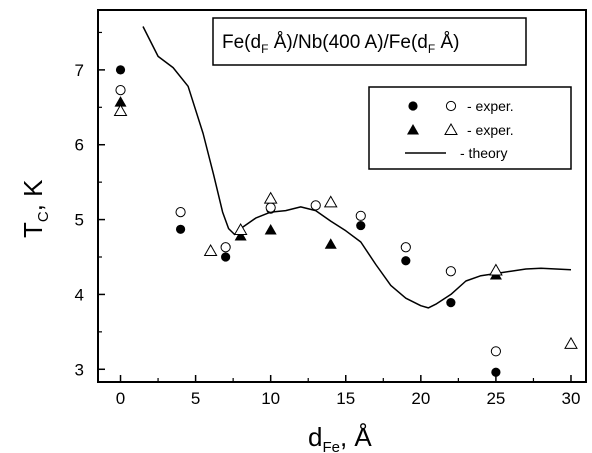 The width and height of the screenshot is (592, 453). What do you see at coordinates (431, 127) in the screenshot?
I see `legend-symbols` at bounding box center [431, 127].